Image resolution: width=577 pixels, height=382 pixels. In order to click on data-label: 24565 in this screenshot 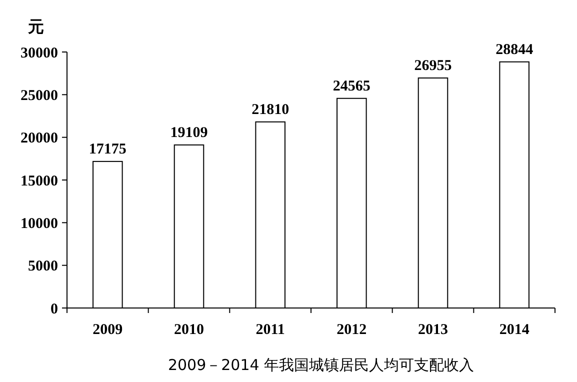, I will do `click(351, 86)`.